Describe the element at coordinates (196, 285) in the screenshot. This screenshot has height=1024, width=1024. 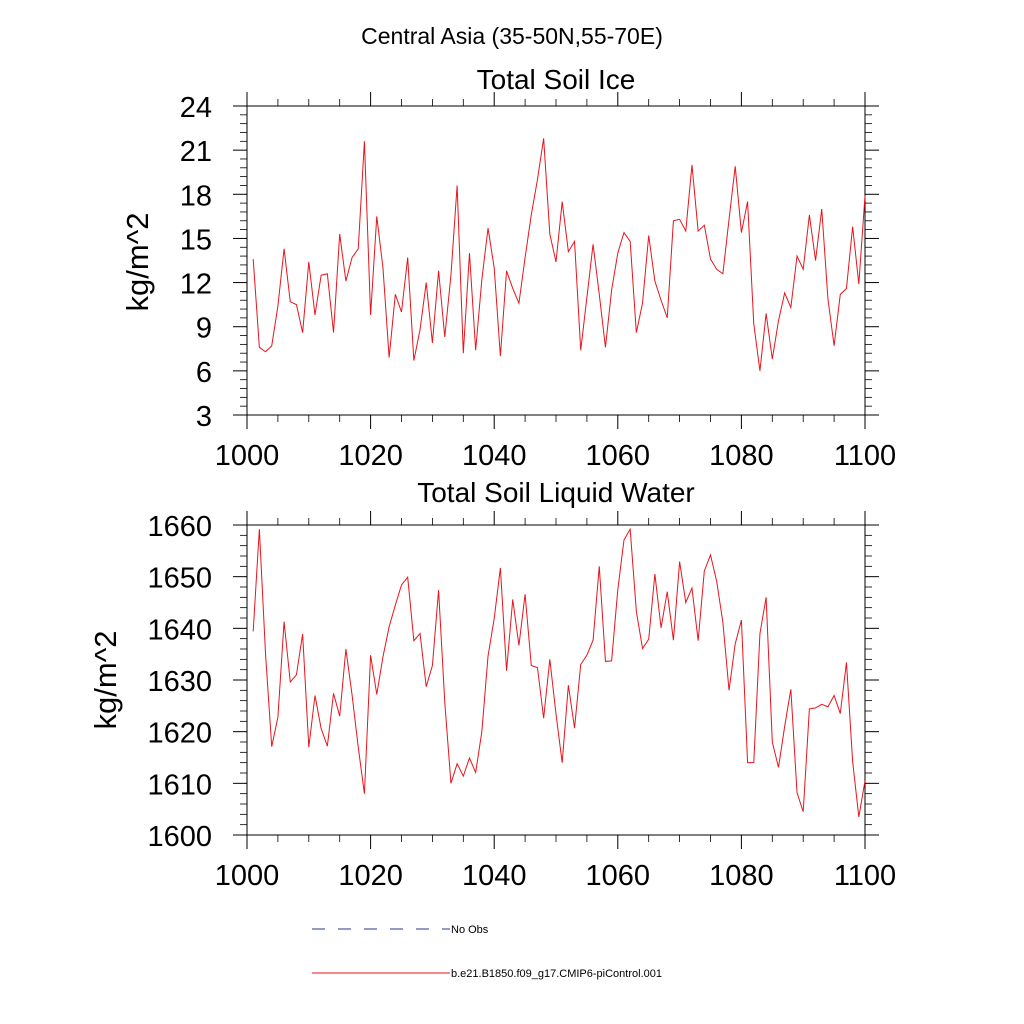
I see `y-tick-label: 12` at that location.